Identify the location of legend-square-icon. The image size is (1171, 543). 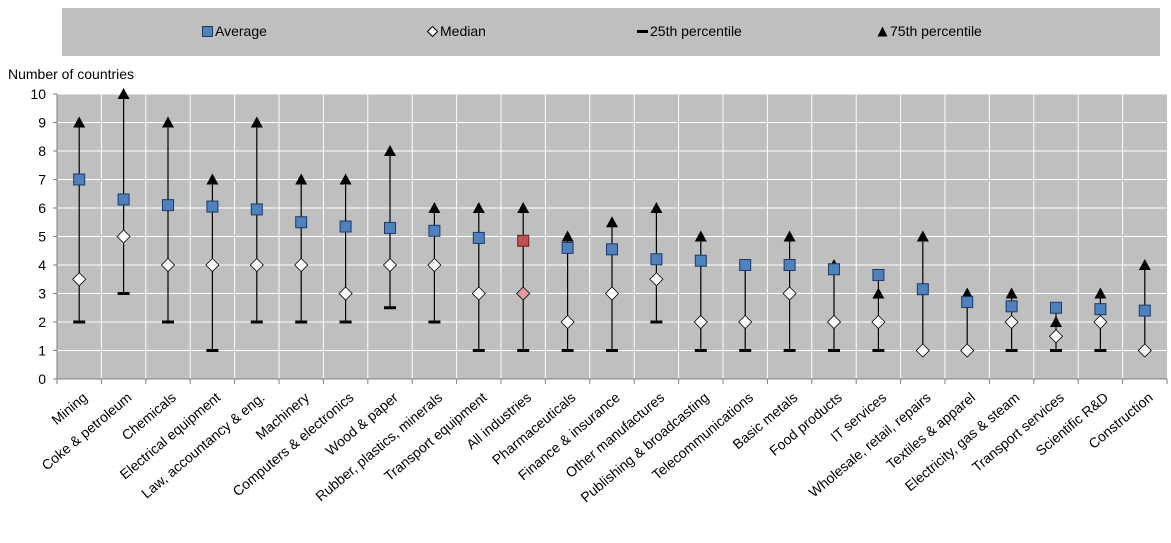
(207, 31).